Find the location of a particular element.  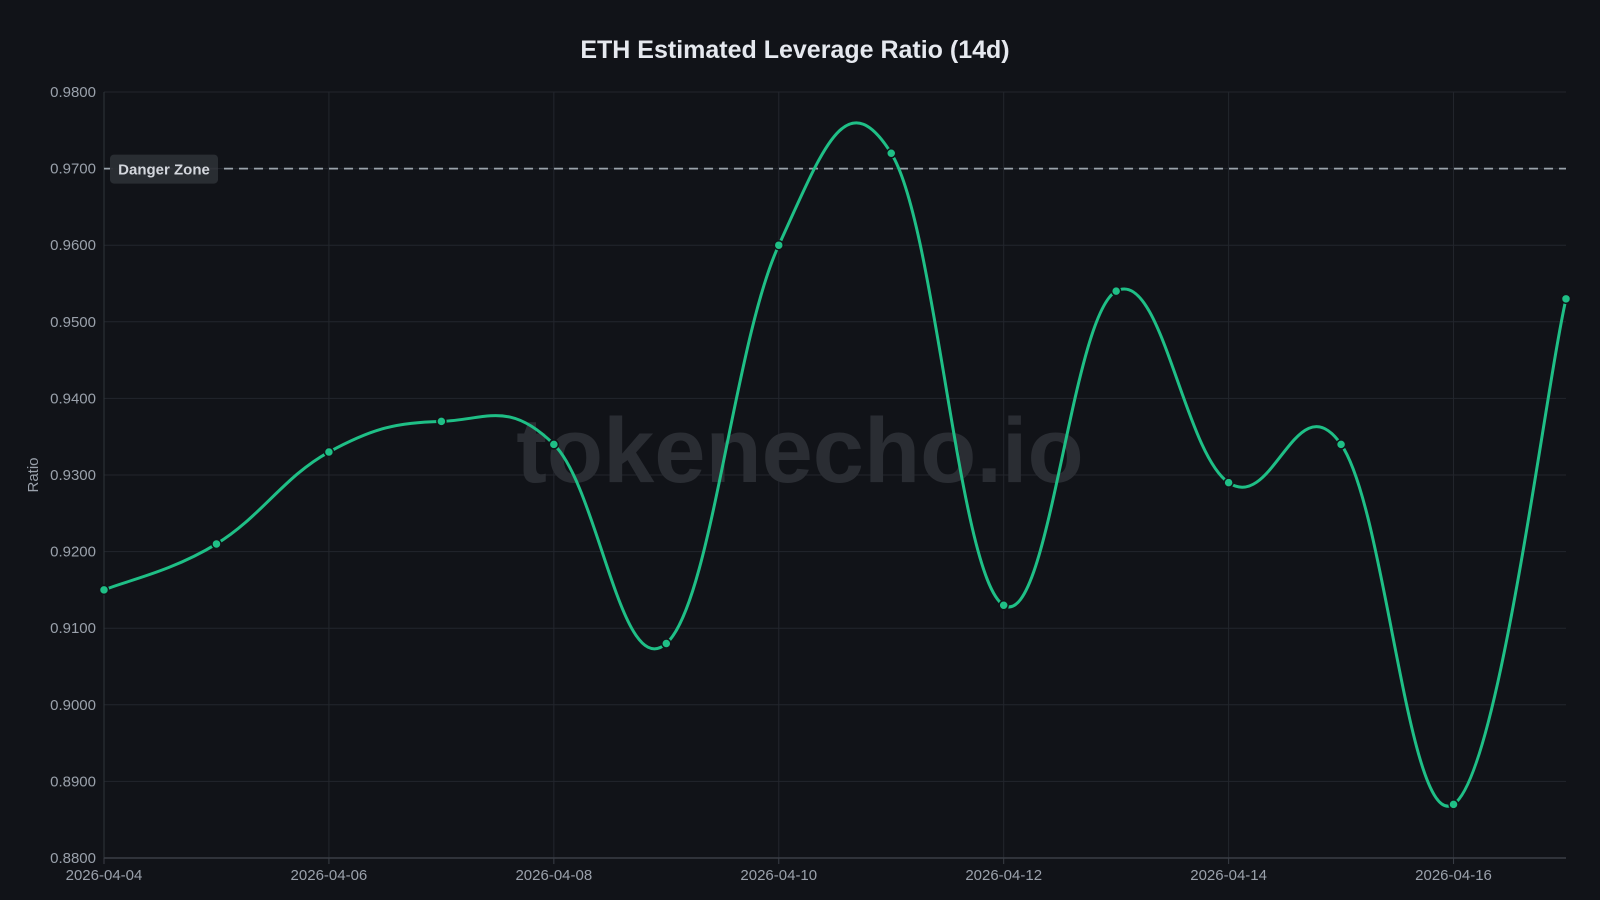

danger-zone-label-bg is located at coordinates (164, 169).